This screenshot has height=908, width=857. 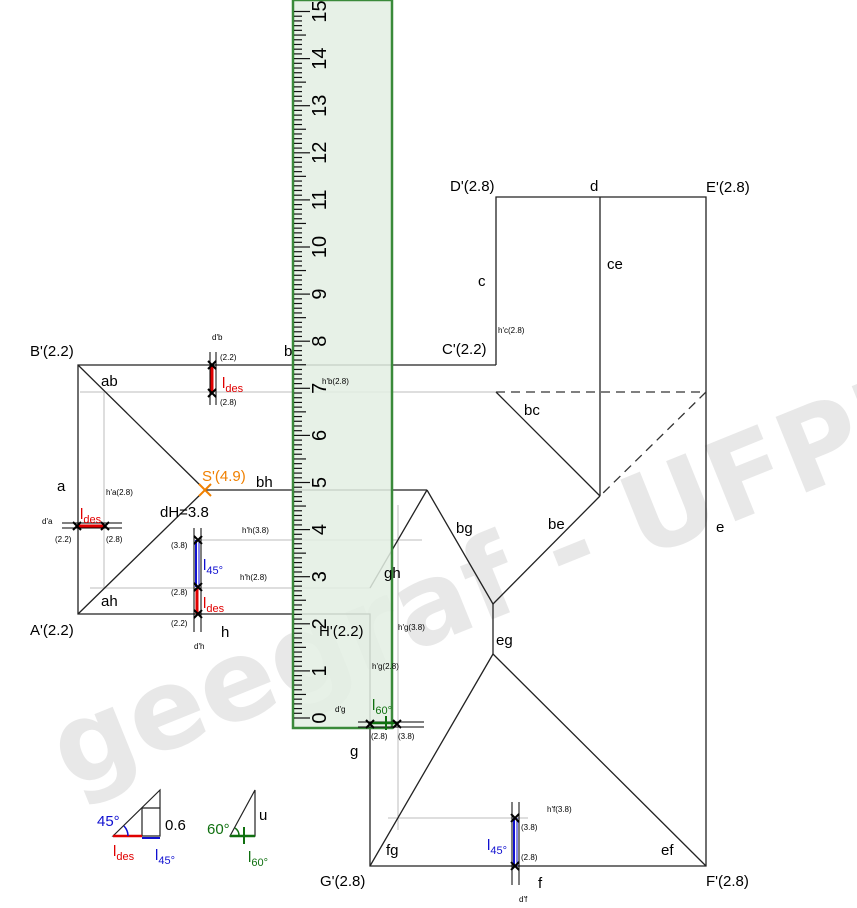 I want to click on ruler-number: 3, so click(x=320, y=576).